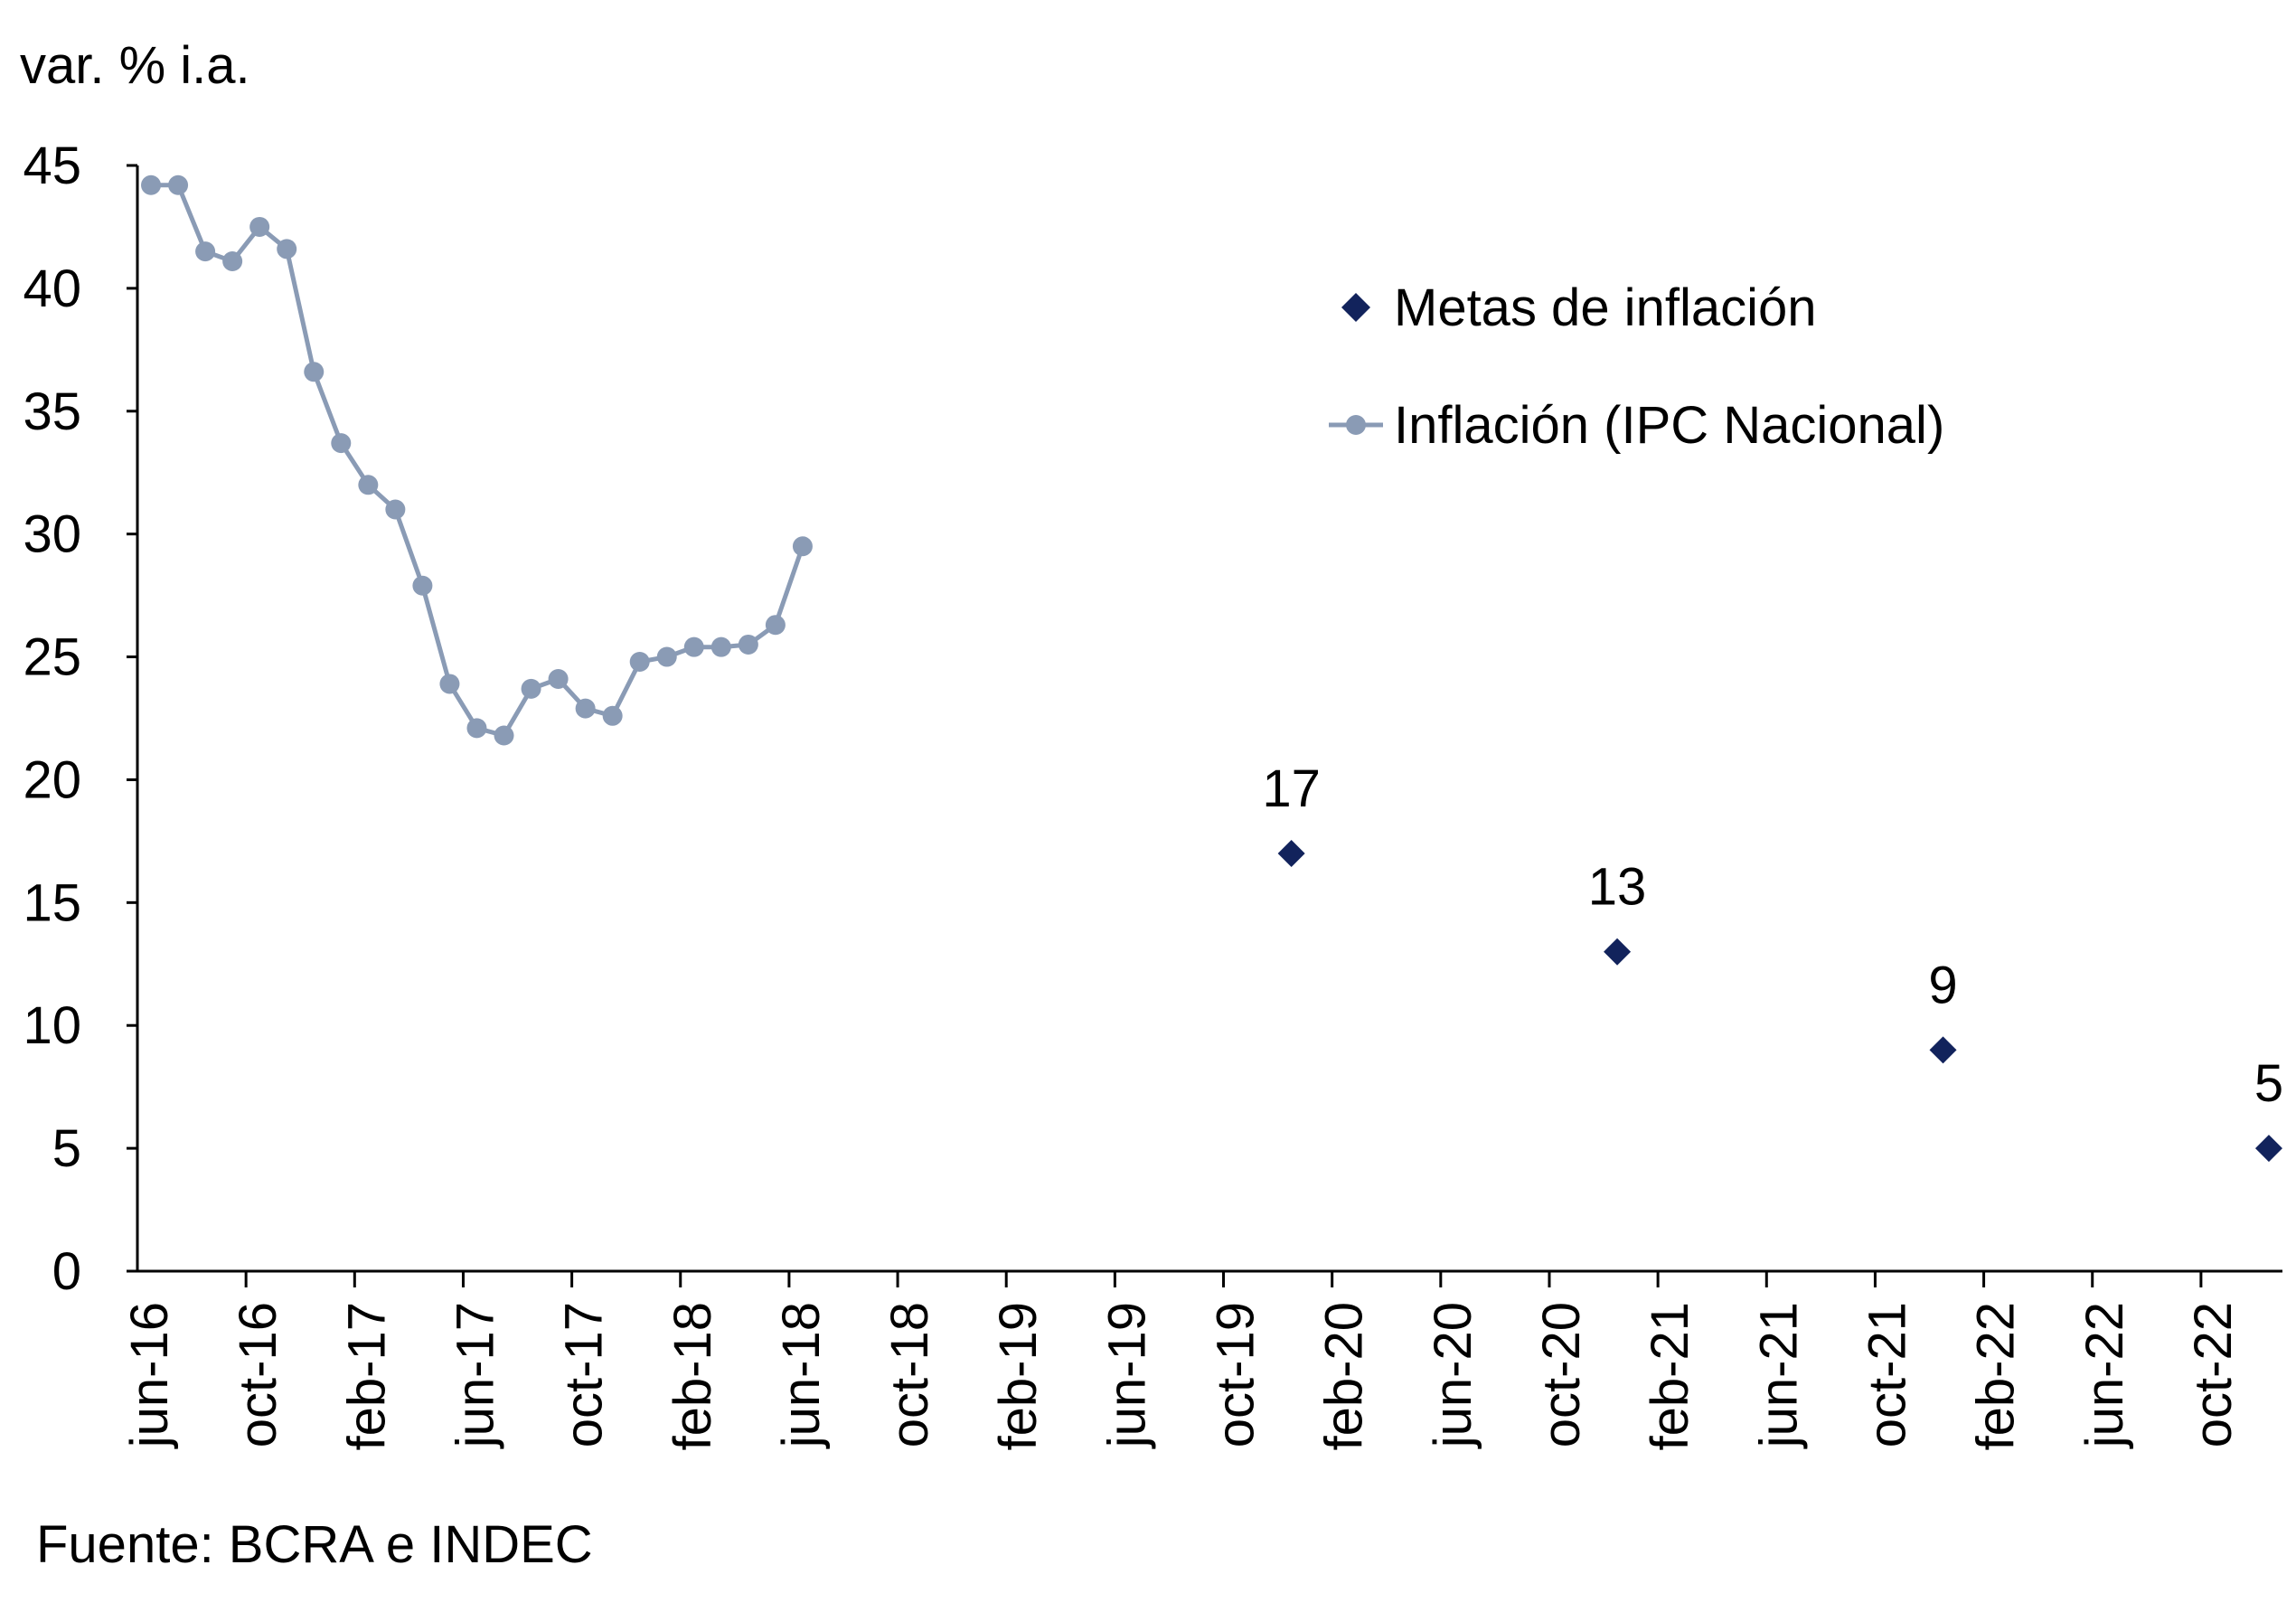 This screenshot has width=2296, height=1612. What do you see at coordinates (478, 460) in the screenshot?
I see `ipc-line` at bounding box center [478, 460].